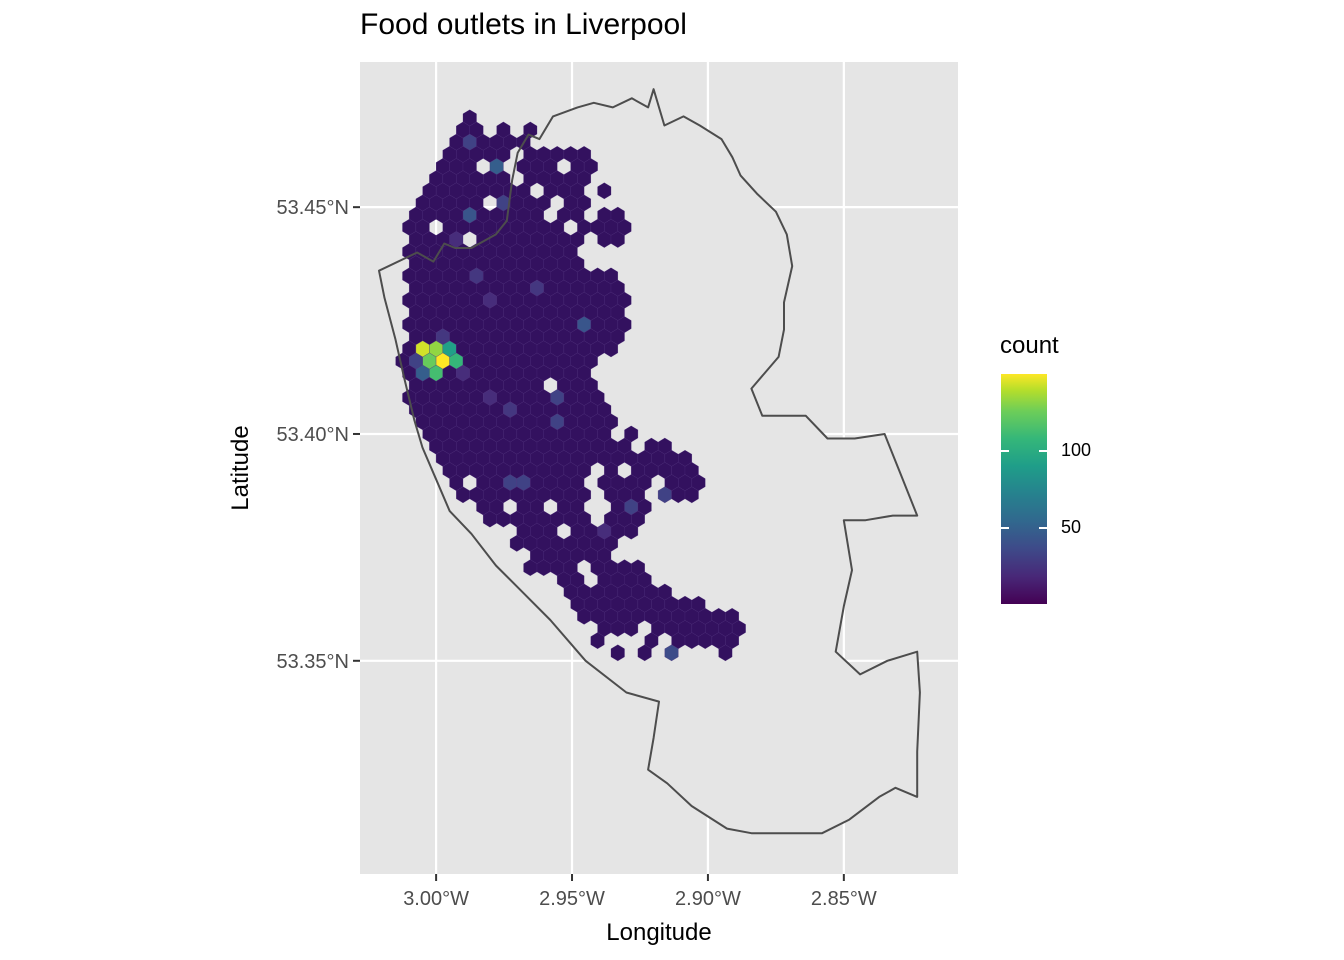 This screenshot has height=960, width=1344. Describe the element at coordinates (708, 899) in the screenshot. I see `x-tick-label: 2.90°W` at that location.